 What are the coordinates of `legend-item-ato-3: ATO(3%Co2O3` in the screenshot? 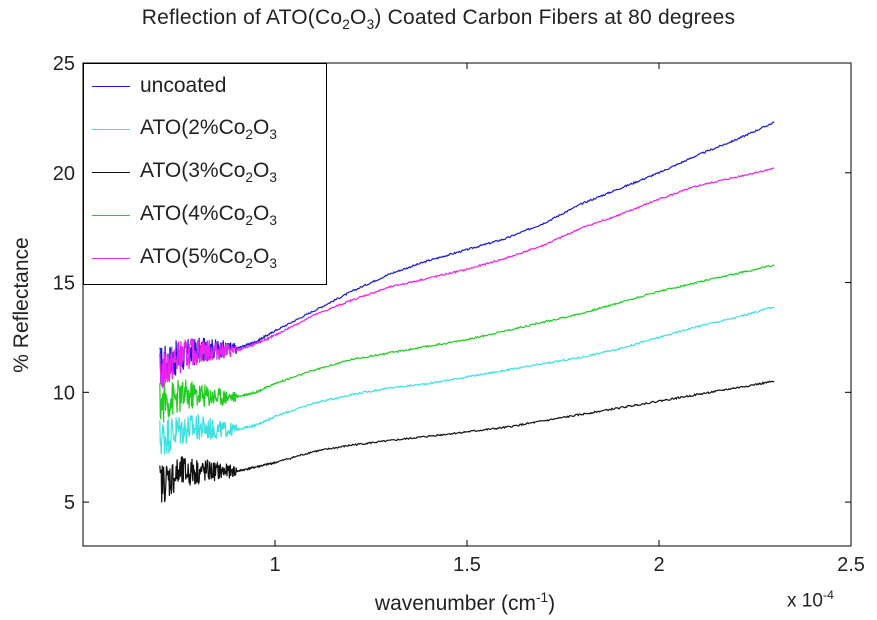 It's located at (180, 172).